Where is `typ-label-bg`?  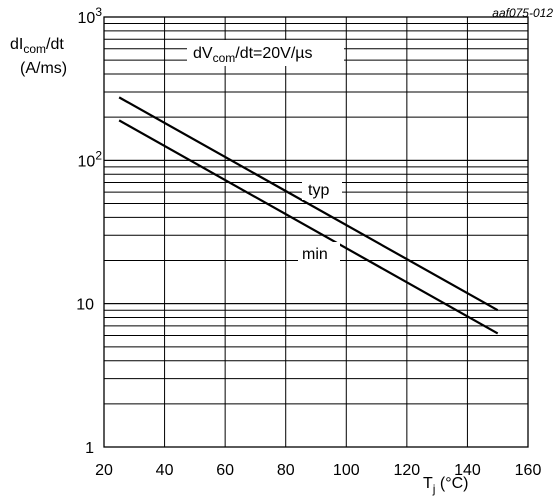
typ-label-bg is located at coordinates (322, 189).